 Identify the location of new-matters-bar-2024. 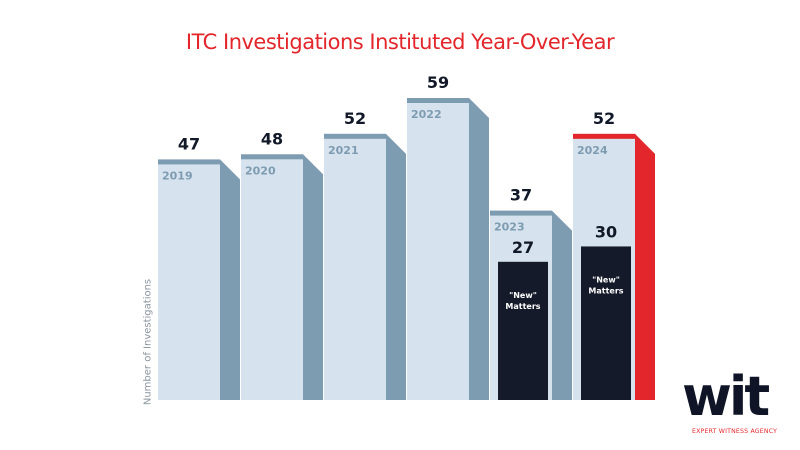
(606, 323).